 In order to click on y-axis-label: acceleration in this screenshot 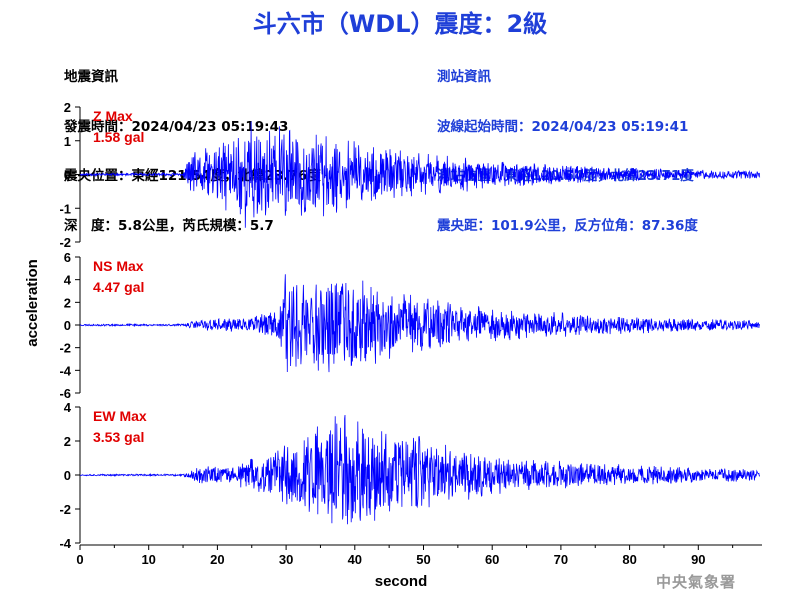, I will do `click(32, 303)`.